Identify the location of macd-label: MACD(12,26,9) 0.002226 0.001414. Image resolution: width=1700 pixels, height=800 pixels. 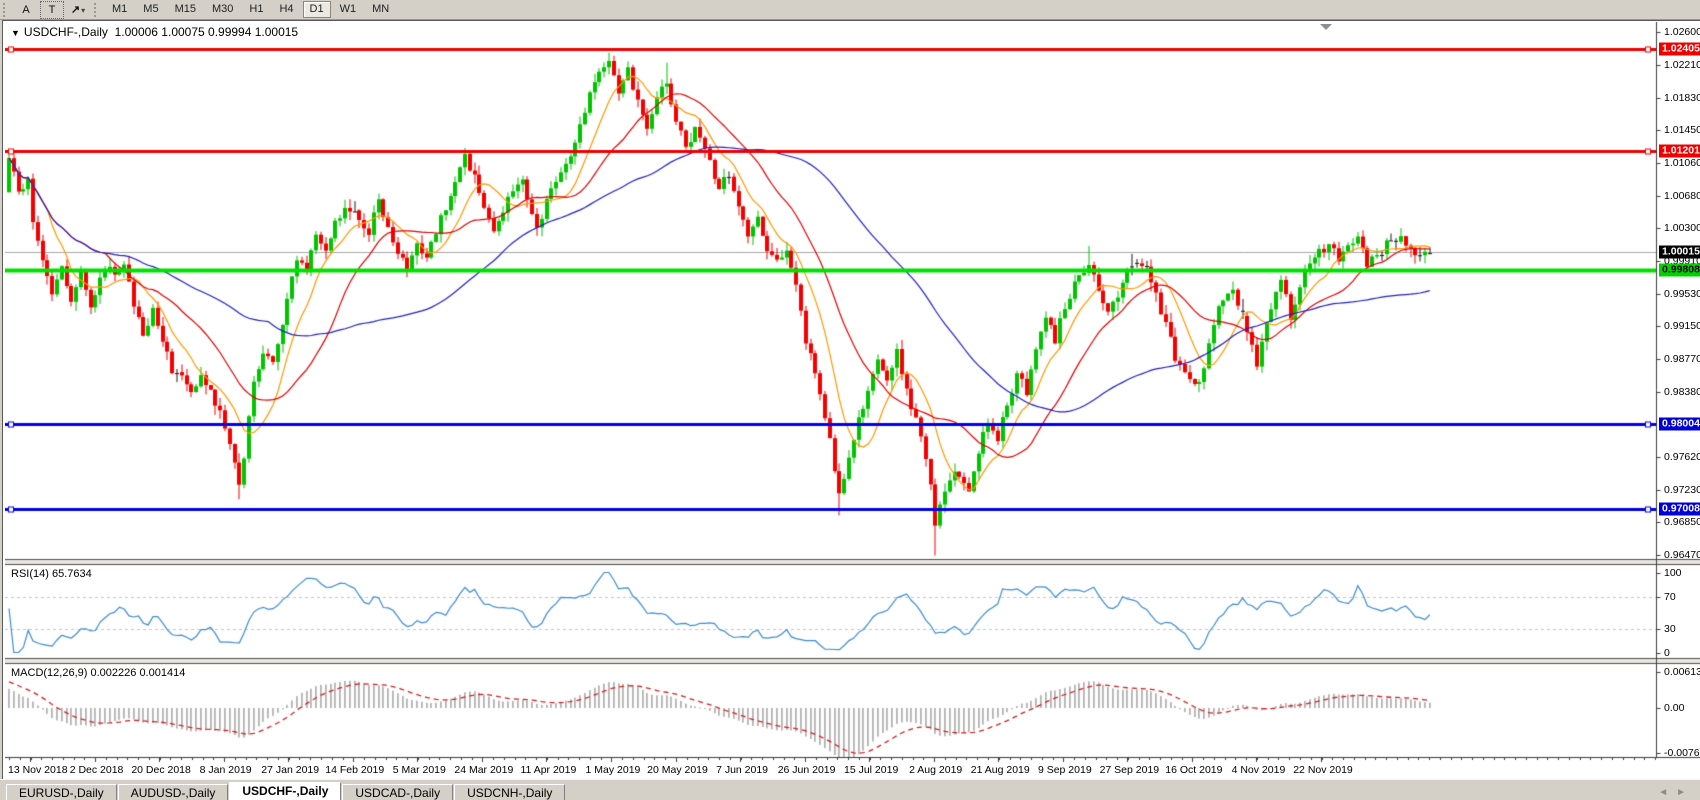
(98, 673).